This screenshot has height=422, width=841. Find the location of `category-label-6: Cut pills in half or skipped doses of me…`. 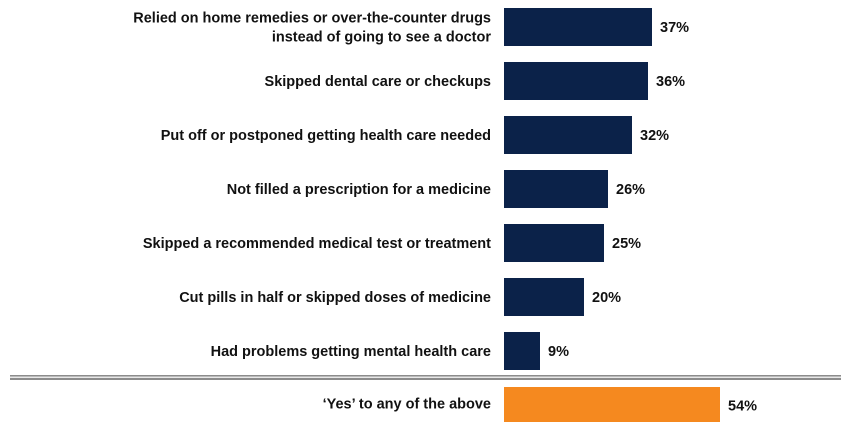

category-label-6: Cut pills in half or skipped doses of me… is located at coordinates (335, 298).